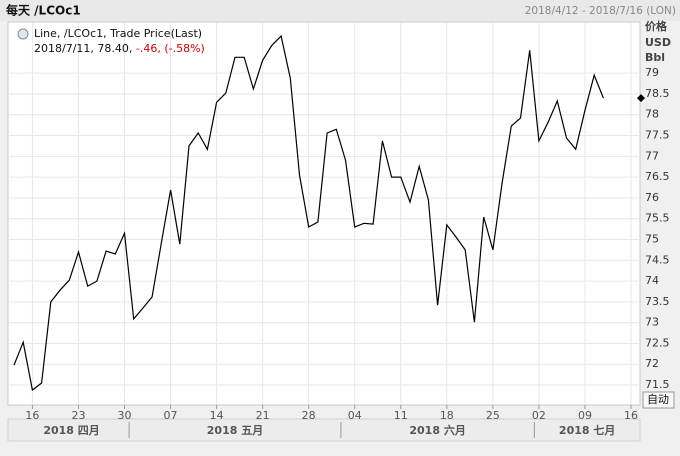  I want to click on x-tick-label: 25, so click(493, 415).